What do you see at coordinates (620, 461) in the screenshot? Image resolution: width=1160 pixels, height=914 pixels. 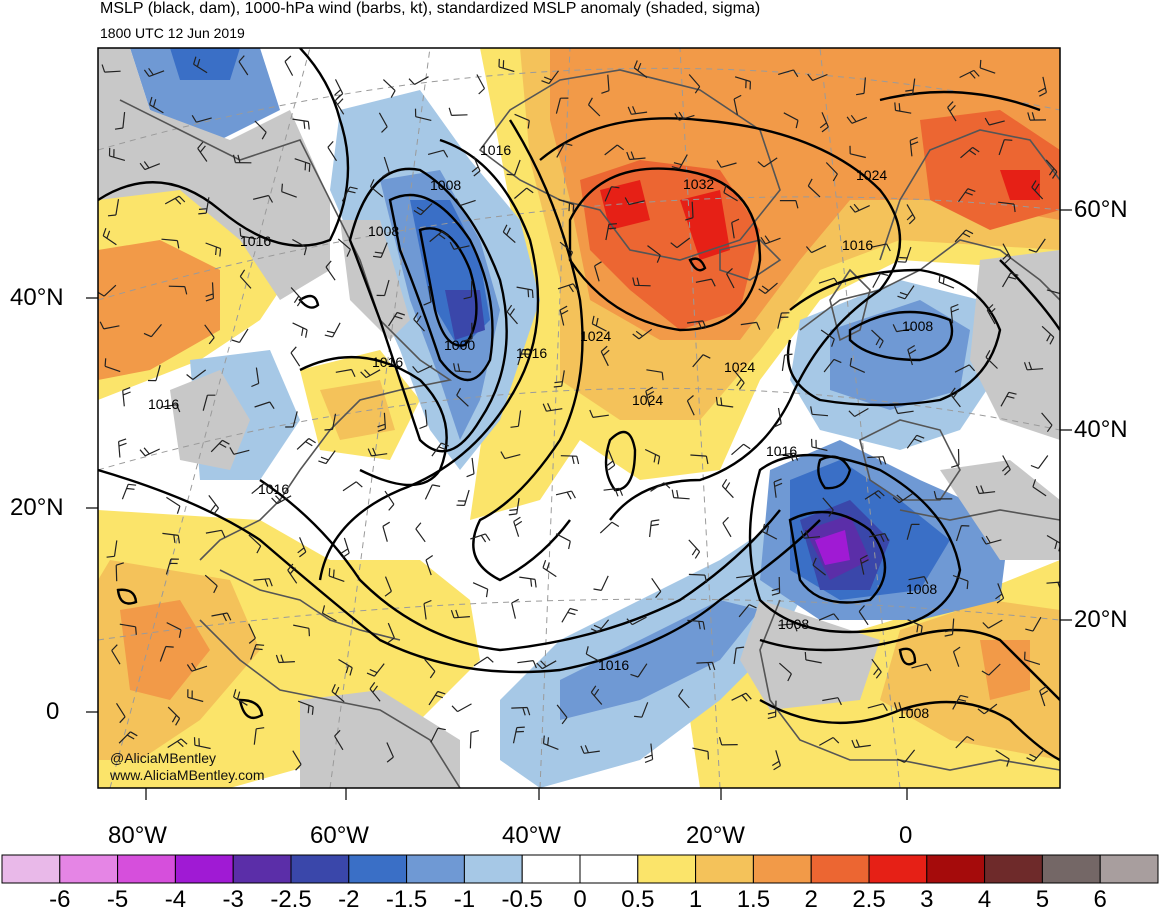 I see `isobar-1024-azores-closed` at bounding box center [620, 461].